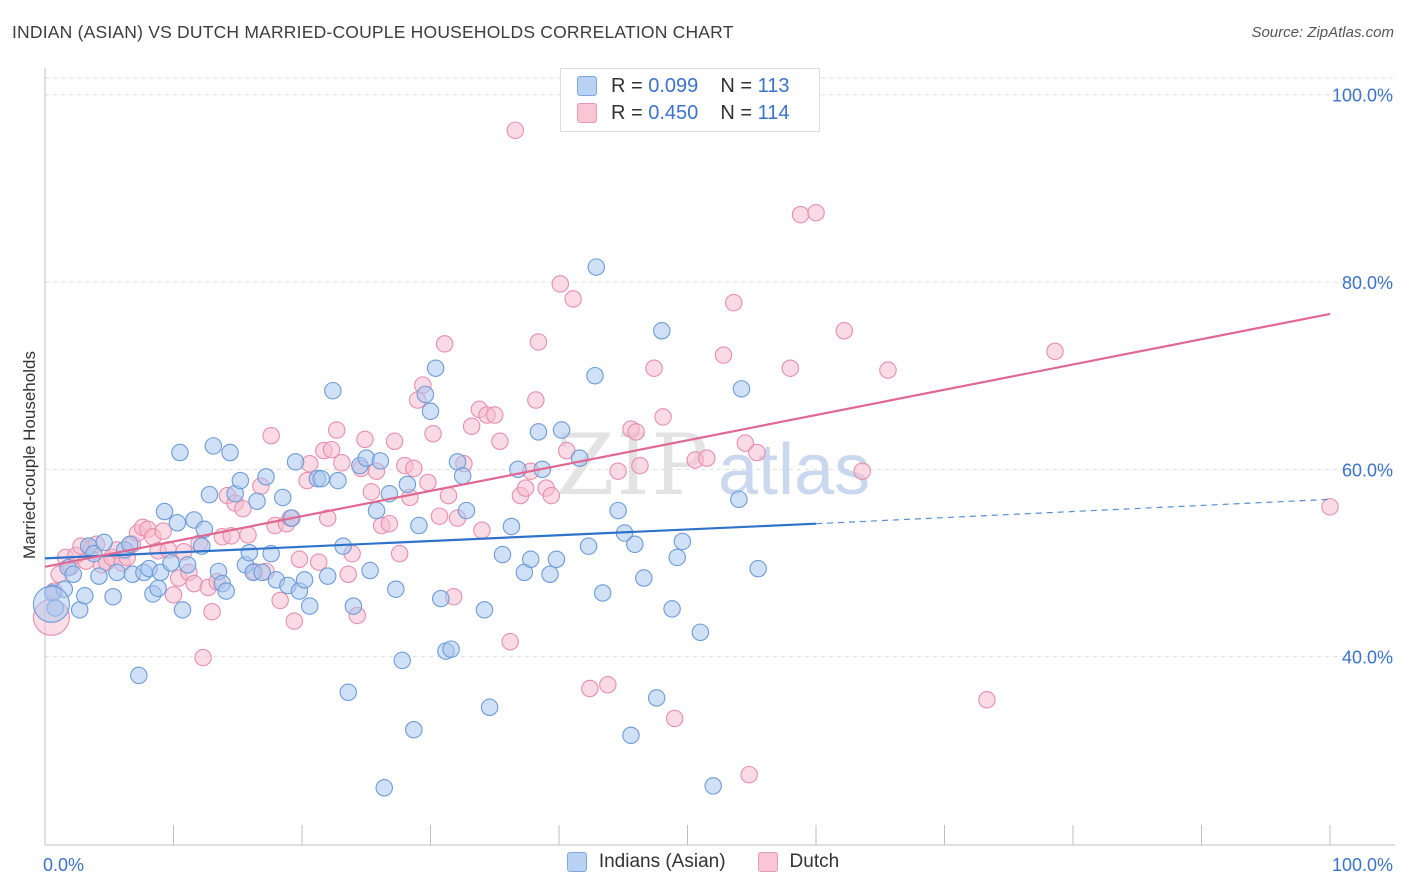 Image resolution: width=1406 pixels, height=892 pixels. What do you see at coordinates (430, 541) in the screenshot?
I see `trend-line-indians` at bounding box center [430, 541].